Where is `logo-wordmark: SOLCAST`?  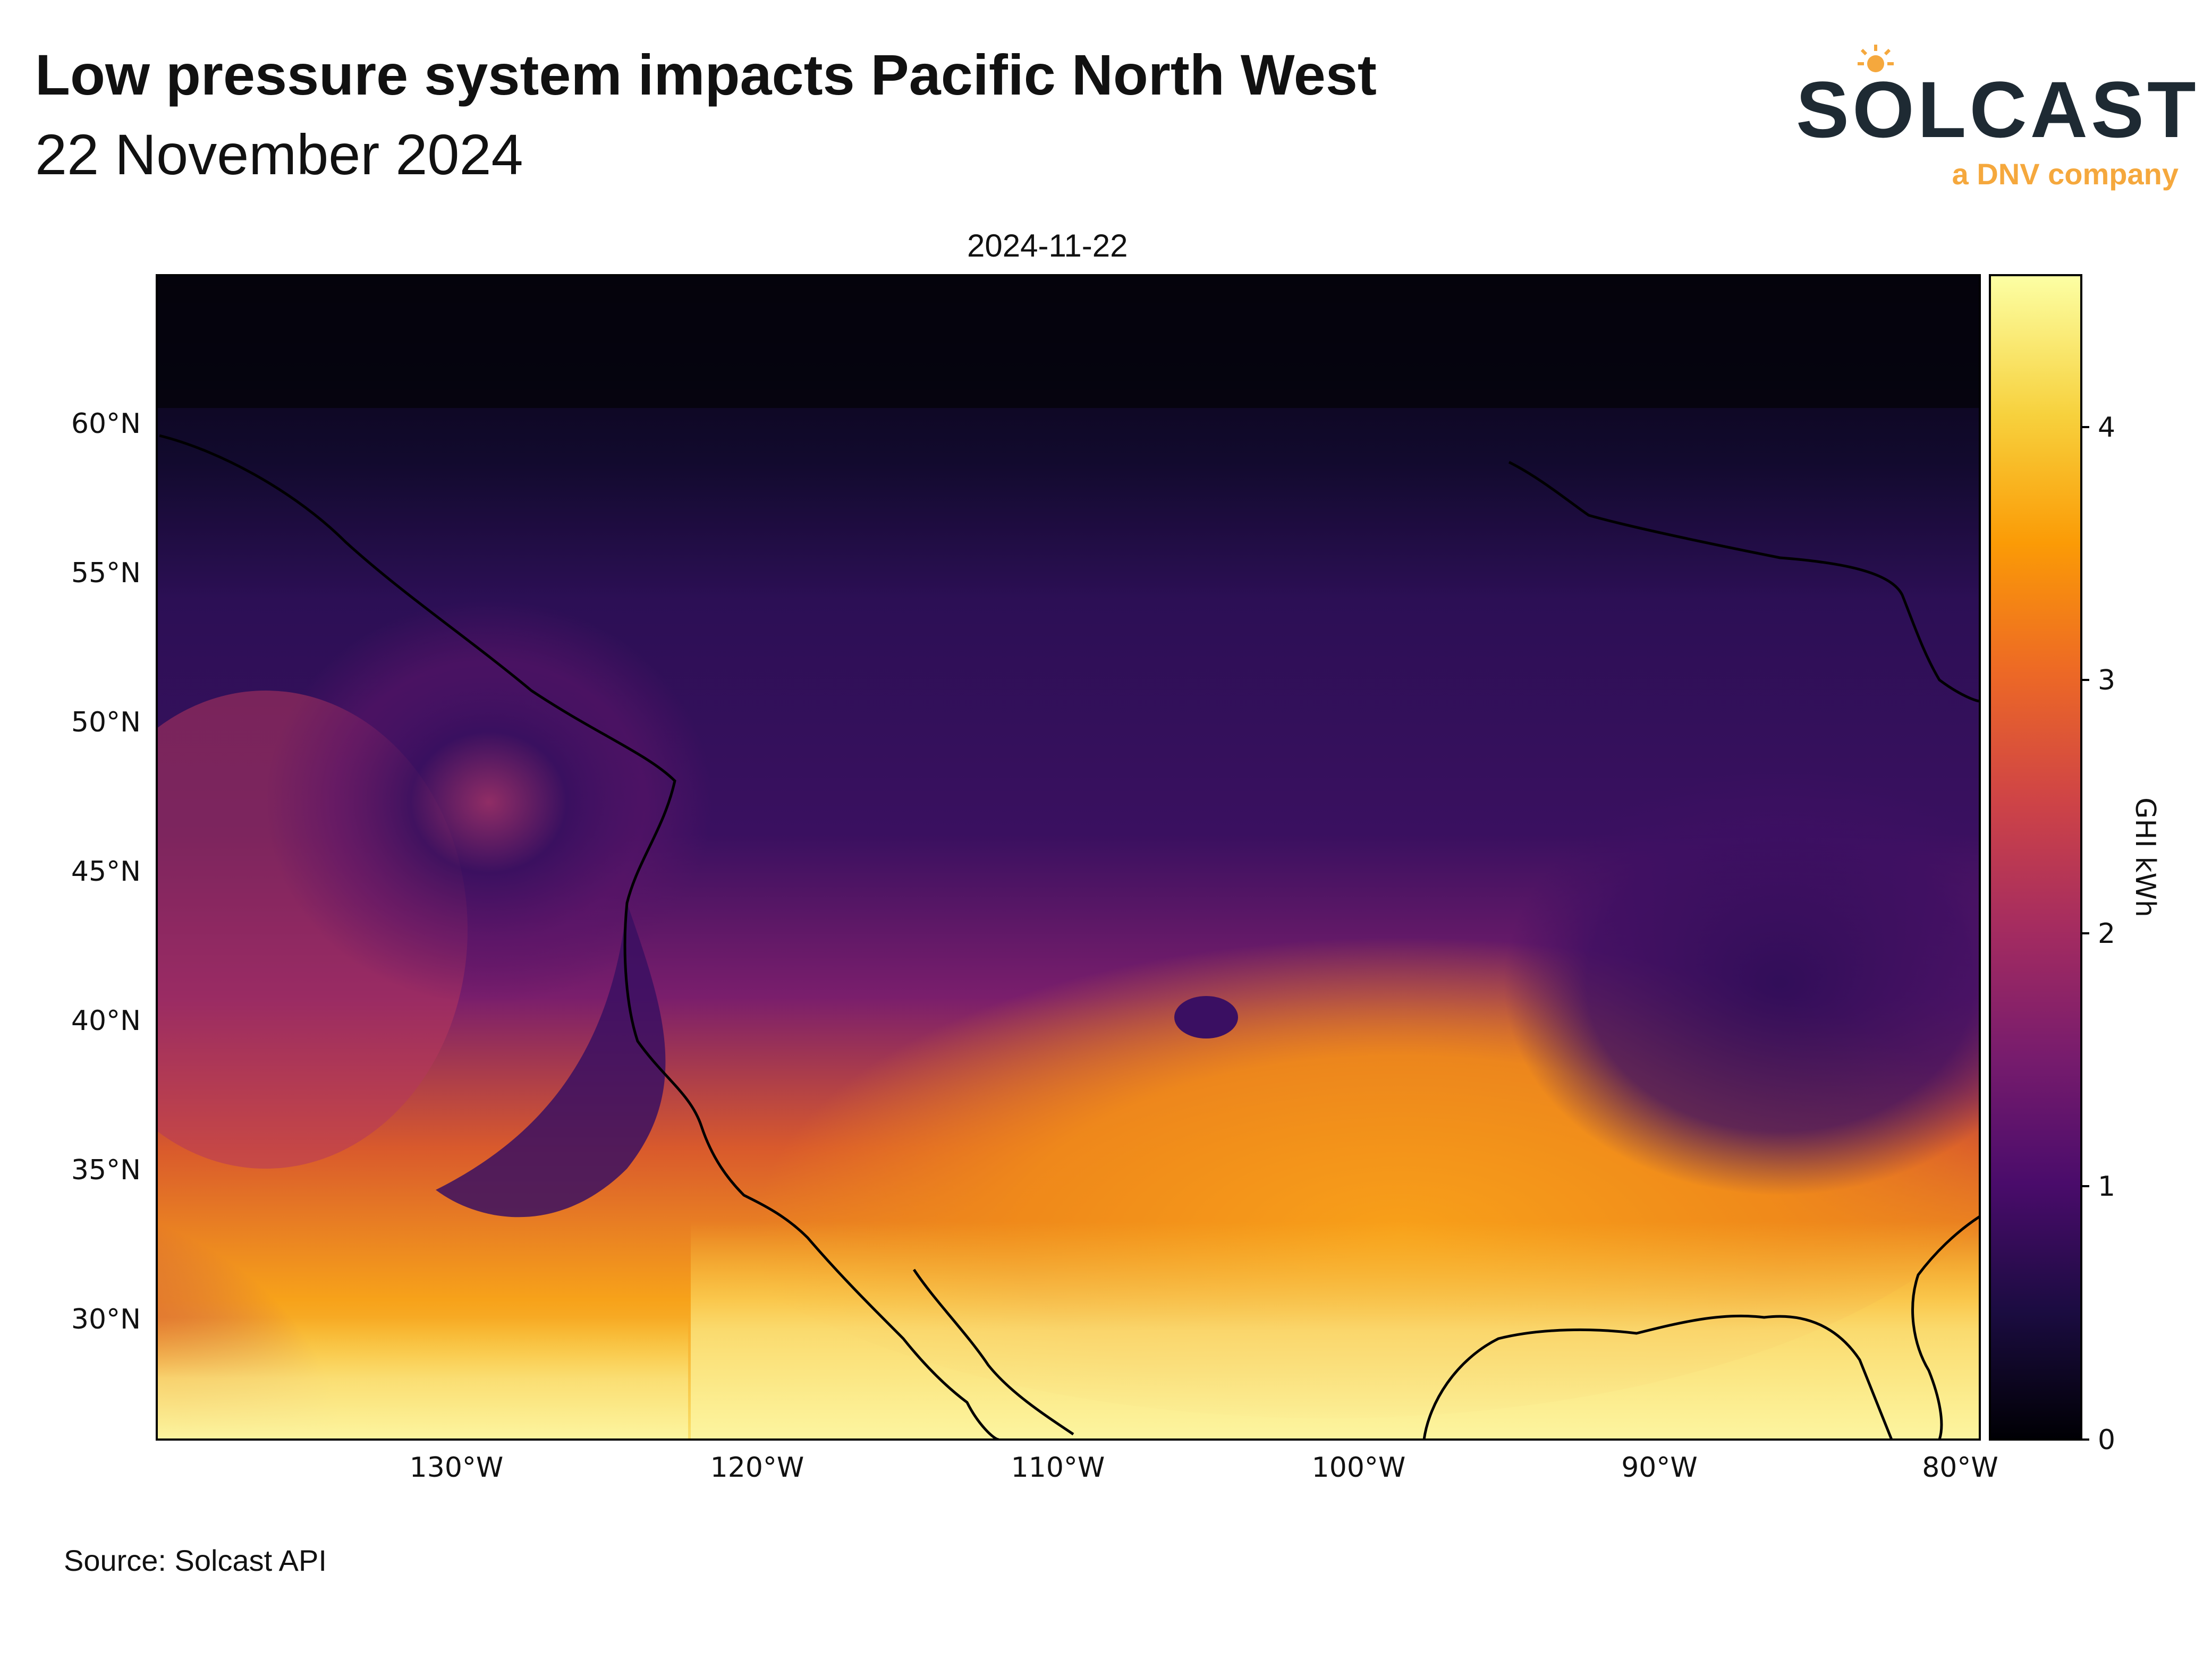
logo-wordmark: SOLCAST is located at coordinates (1997, 109).